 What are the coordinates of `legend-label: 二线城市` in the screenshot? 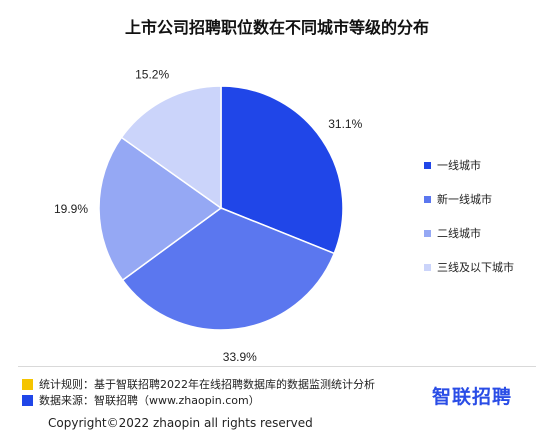 It's located at (459, 233).